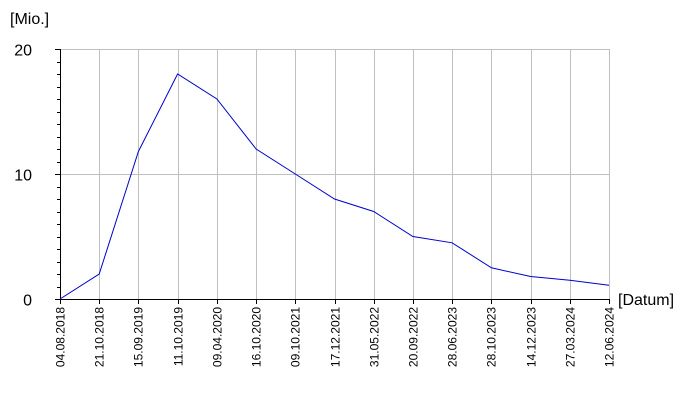 The width and height of the screenshot is (700, 400). What do you see at coordinates (27, 301) in the screenshot?
I see `y-tick-label: 0` at bounding box center [27, 301].